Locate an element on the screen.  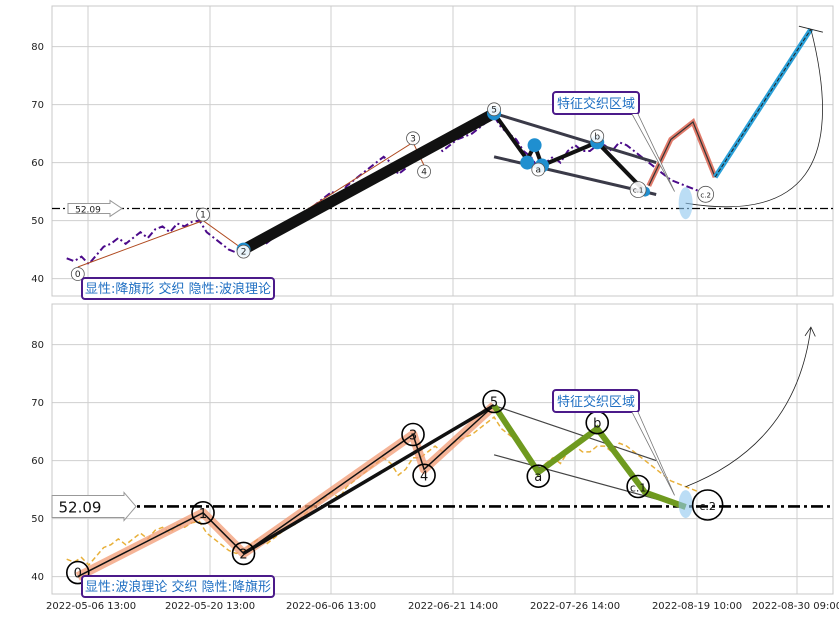
caption: 显性:降旗形 交织 隐性:波浪理论 is located at coordinates (178, 289).